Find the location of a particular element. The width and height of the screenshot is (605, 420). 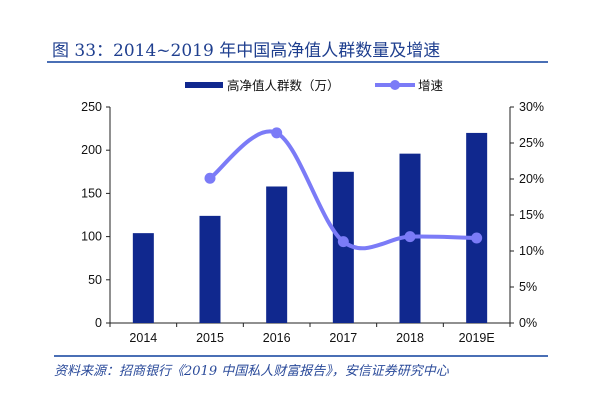

right-tick-label: 25% is located at coordinates (531, 143).